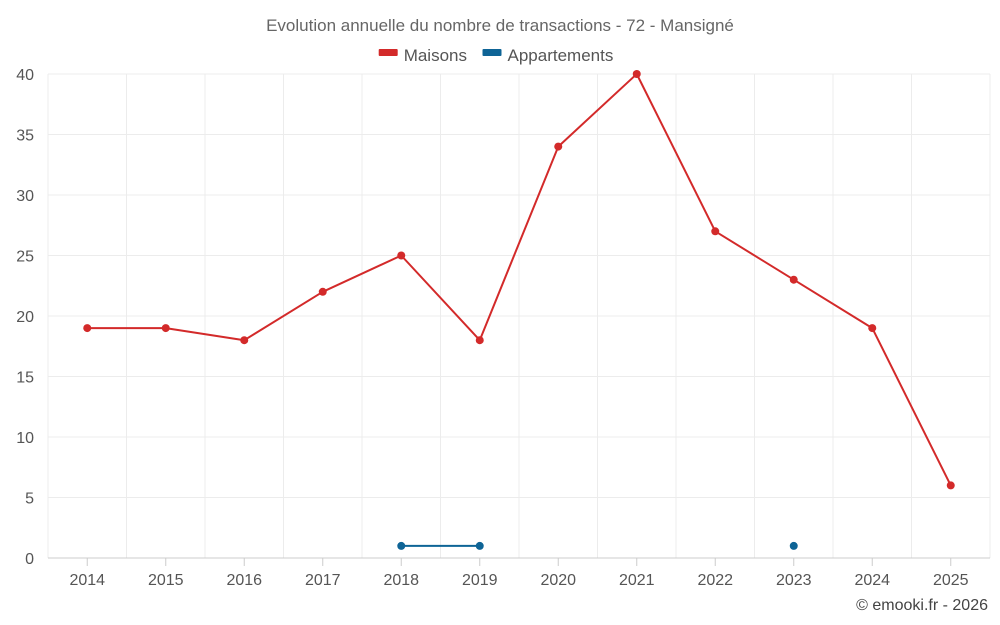 Image resolution: width=1000 pixels, height=625 pixels. What do you see at coordinates (25, 438) in the screenshot?
I see `y-tick-label: 10` at bounding box center [25, 438].